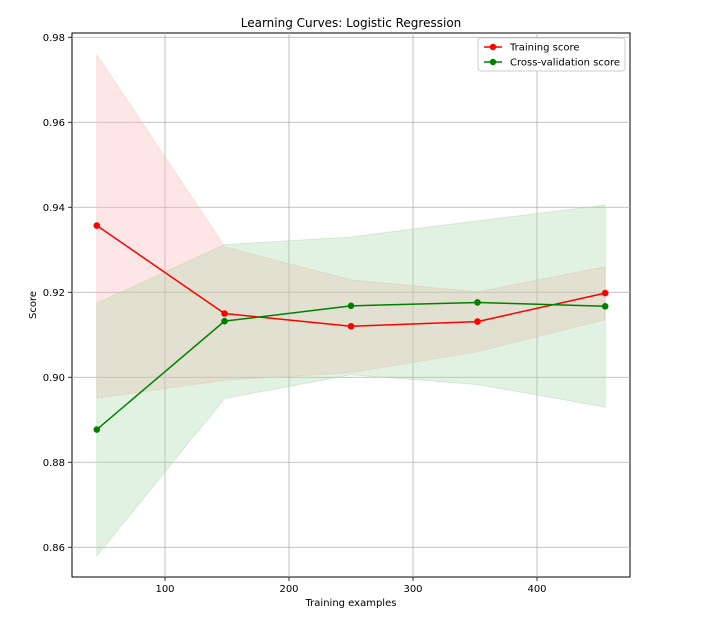 The width and height of the screenshot is (720, 624). I want to click on legend-training-label: Training score, so click(544, 48).